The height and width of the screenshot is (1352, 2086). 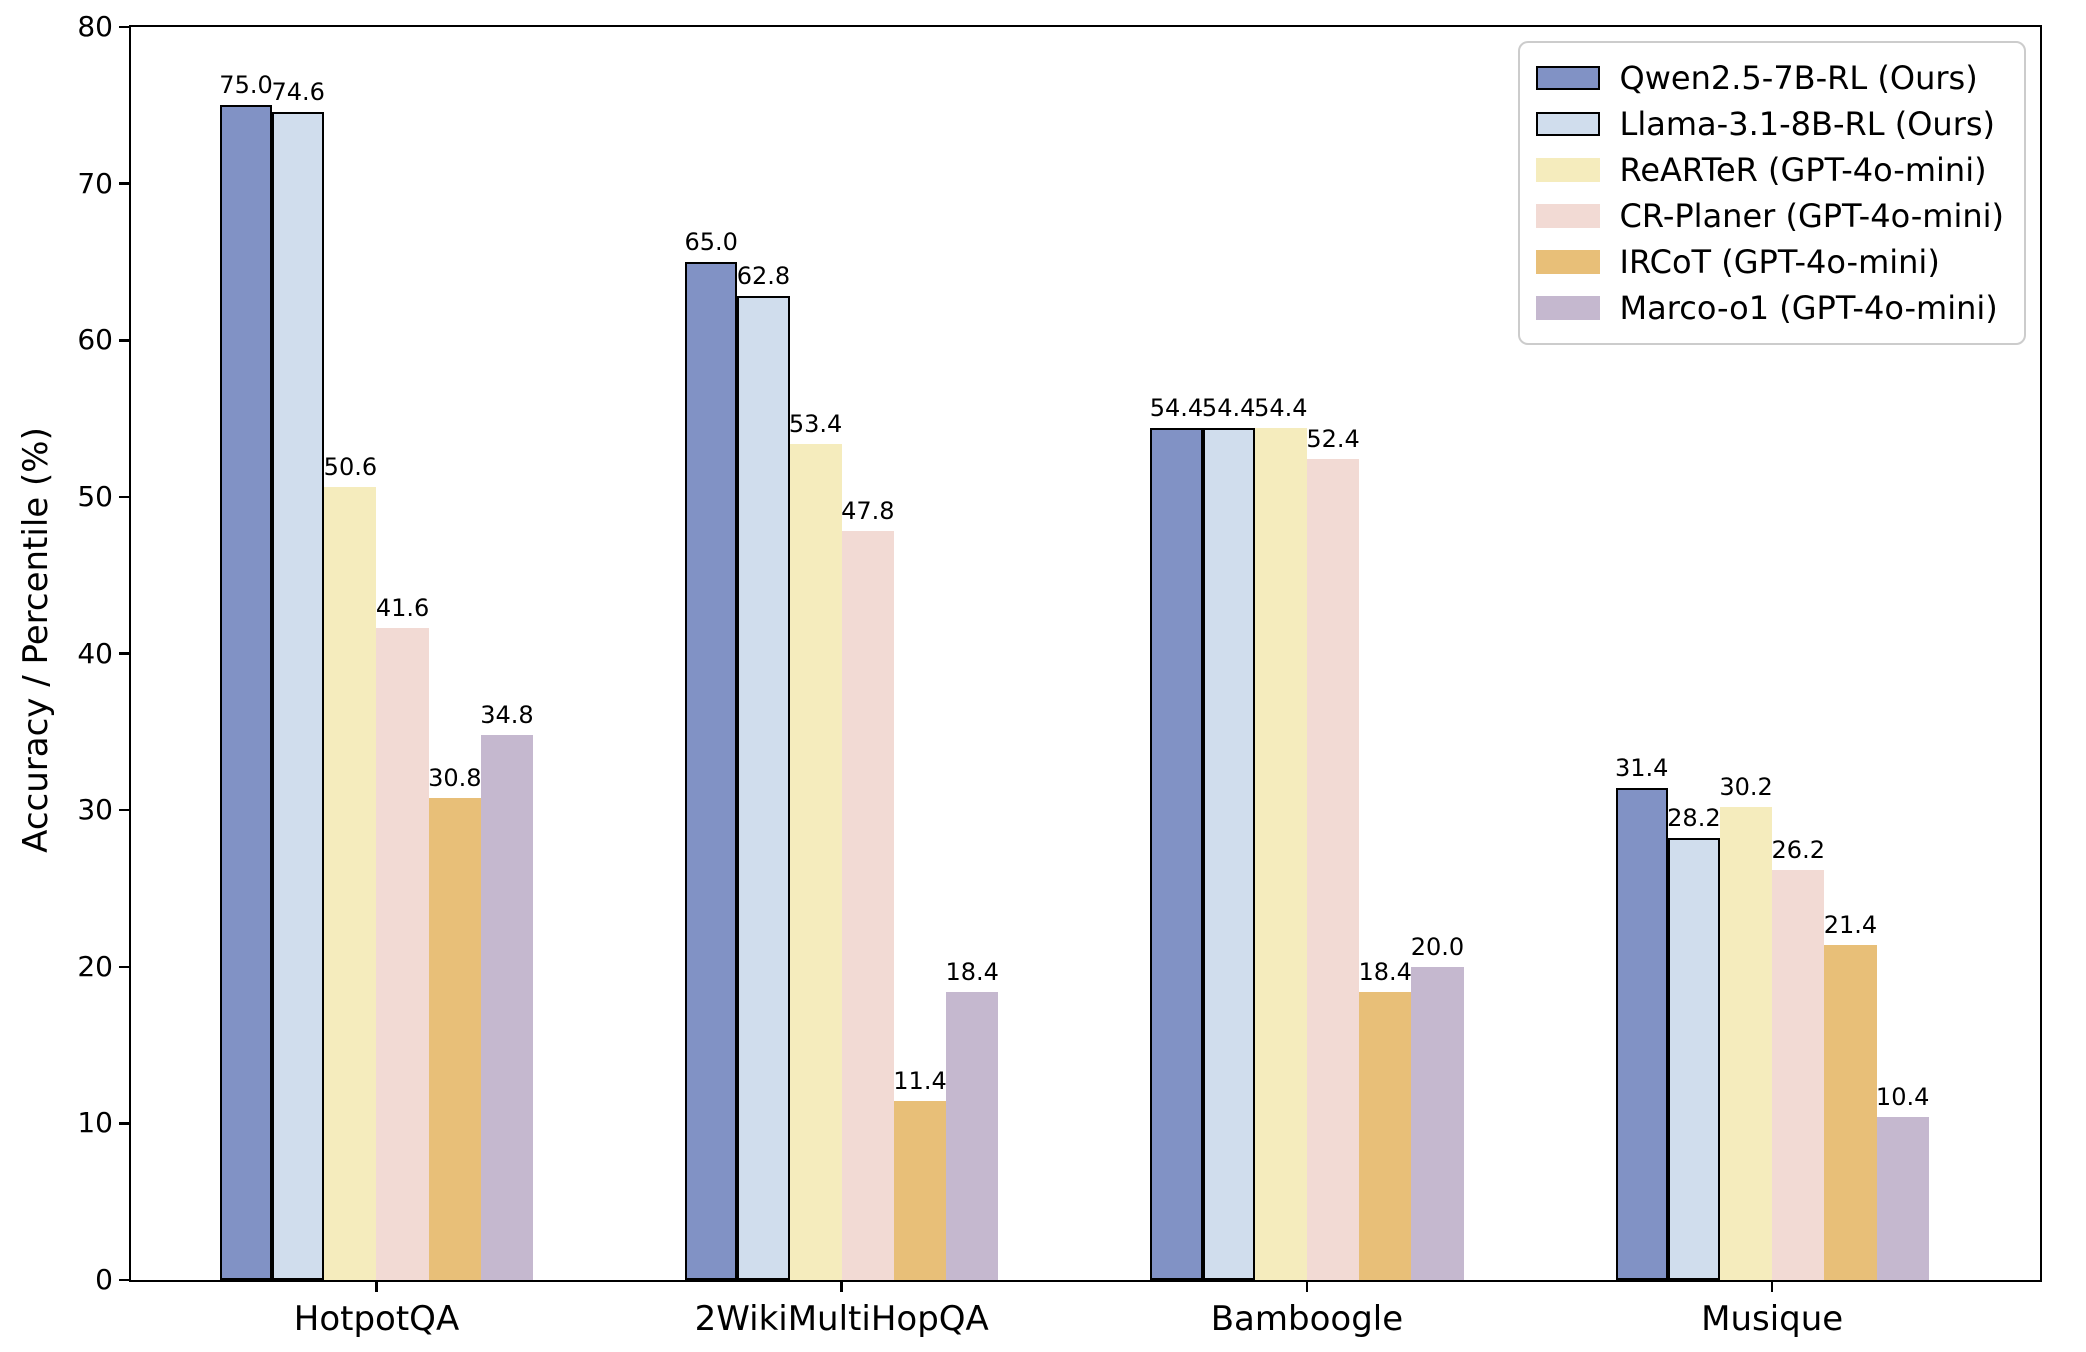 I want to click on x-tick-label: Musique, so click(x=1772, y=1319).